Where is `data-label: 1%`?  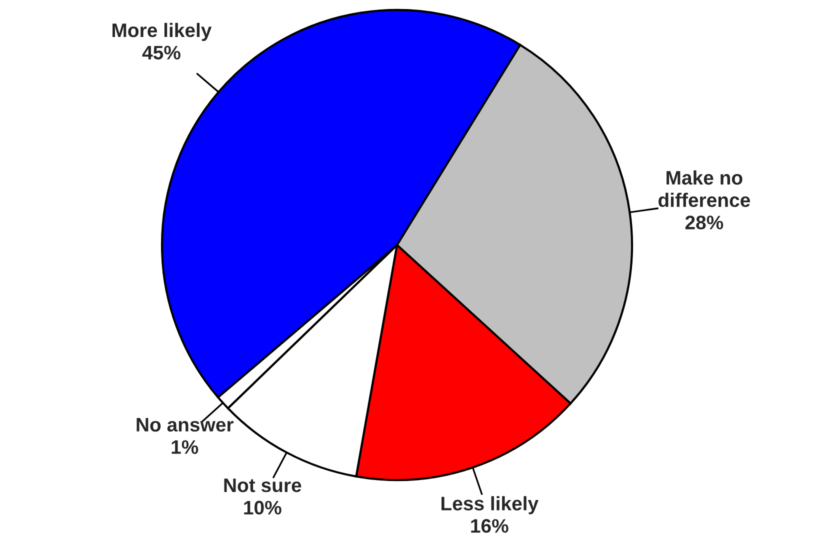 data-label: 1% is located at coordinates (185, 447).